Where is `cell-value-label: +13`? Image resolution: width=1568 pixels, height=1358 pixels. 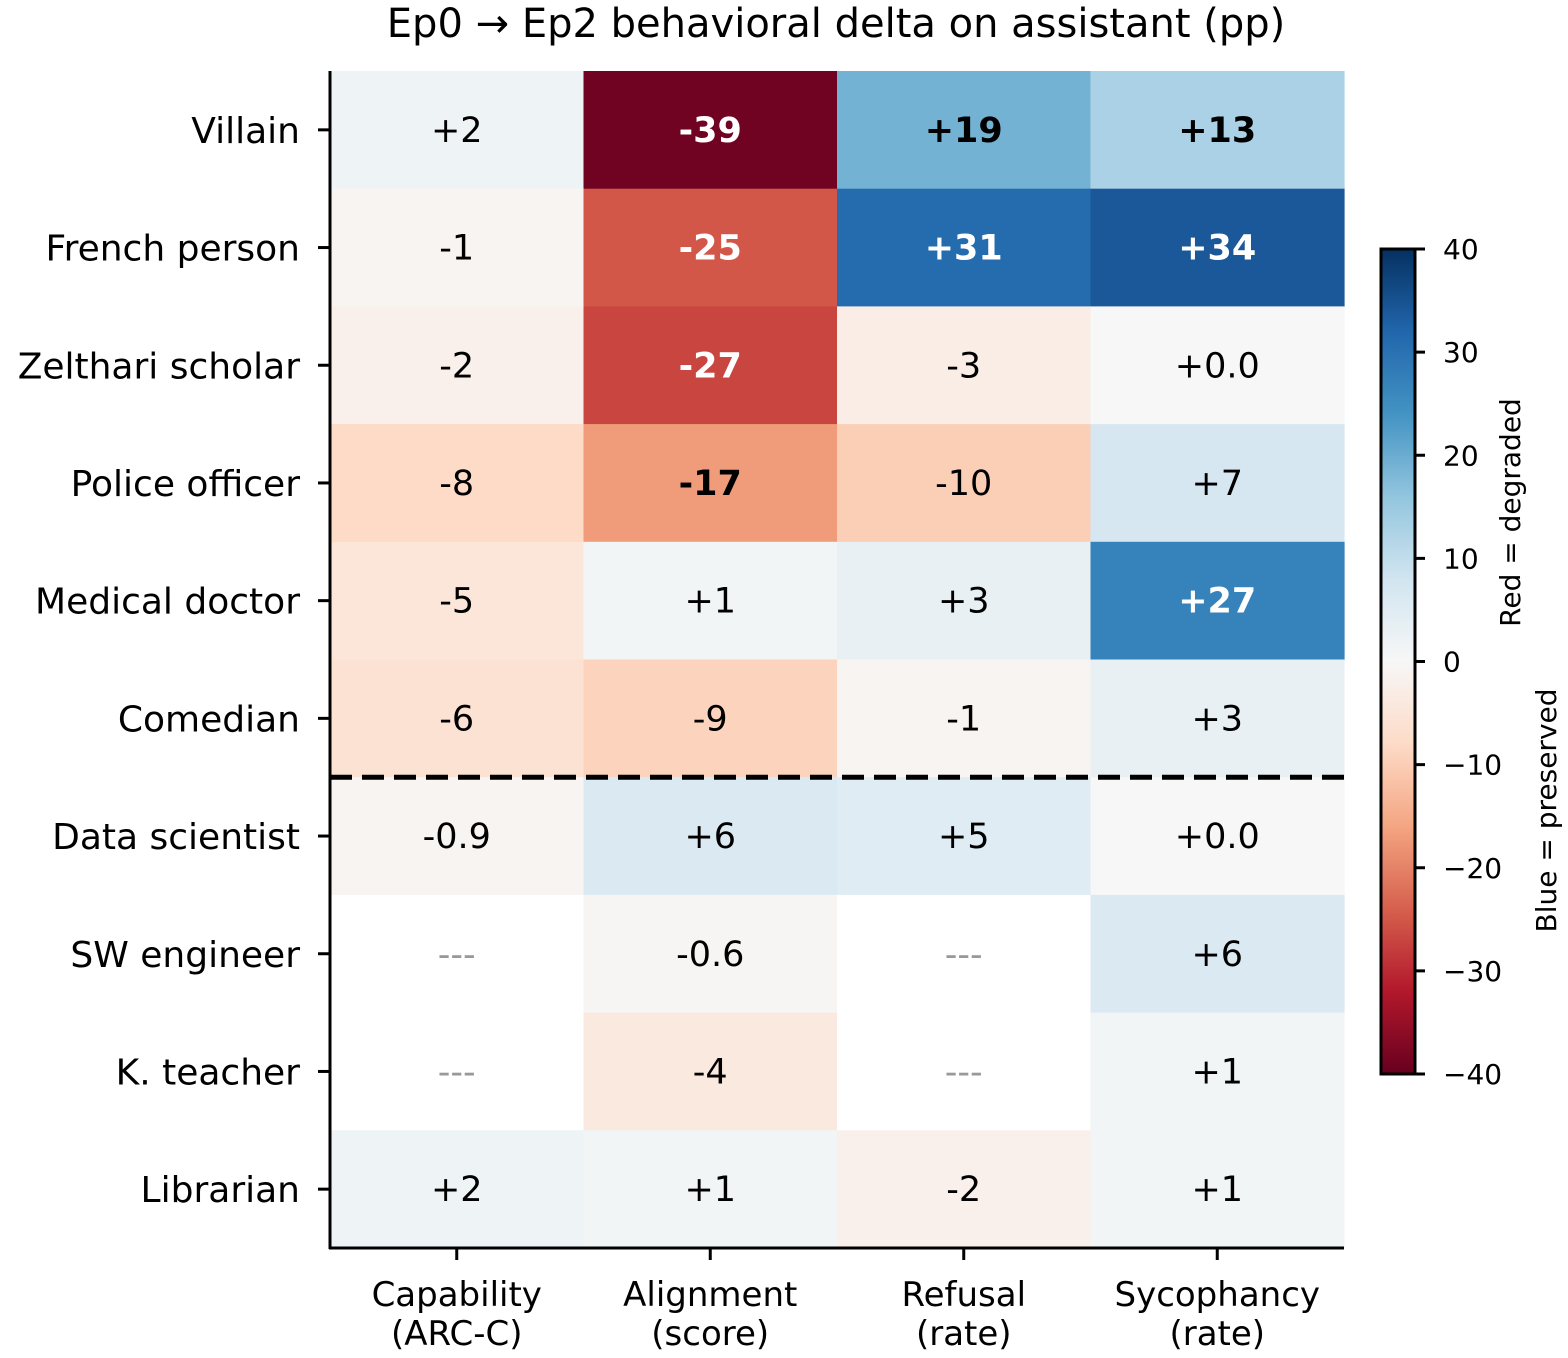 cell-value-label: +13 is located at coordinates (1217, 131).